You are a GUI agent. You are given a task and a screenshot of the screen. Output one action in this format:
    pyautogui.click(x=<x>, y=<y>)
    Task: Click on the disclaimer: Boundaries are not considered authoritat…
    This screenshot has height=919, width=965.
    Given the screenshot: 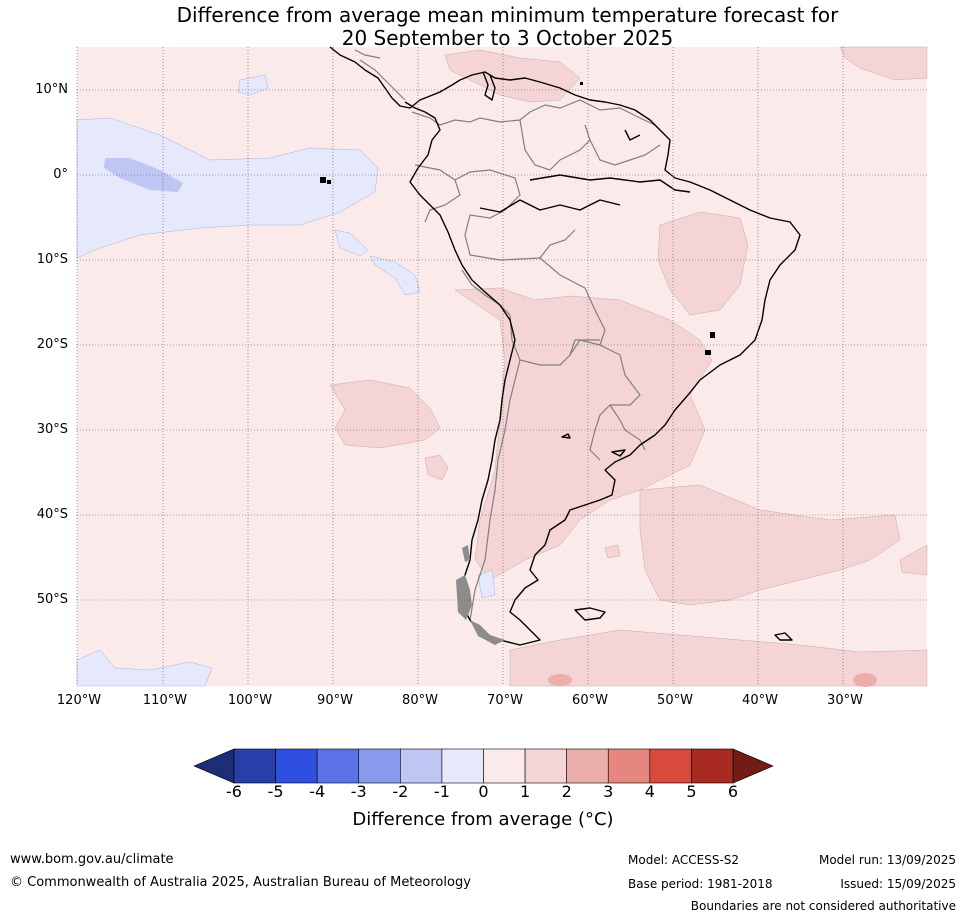 What is the action you would take?
    pyautogui.click(x=823, y=906)
    